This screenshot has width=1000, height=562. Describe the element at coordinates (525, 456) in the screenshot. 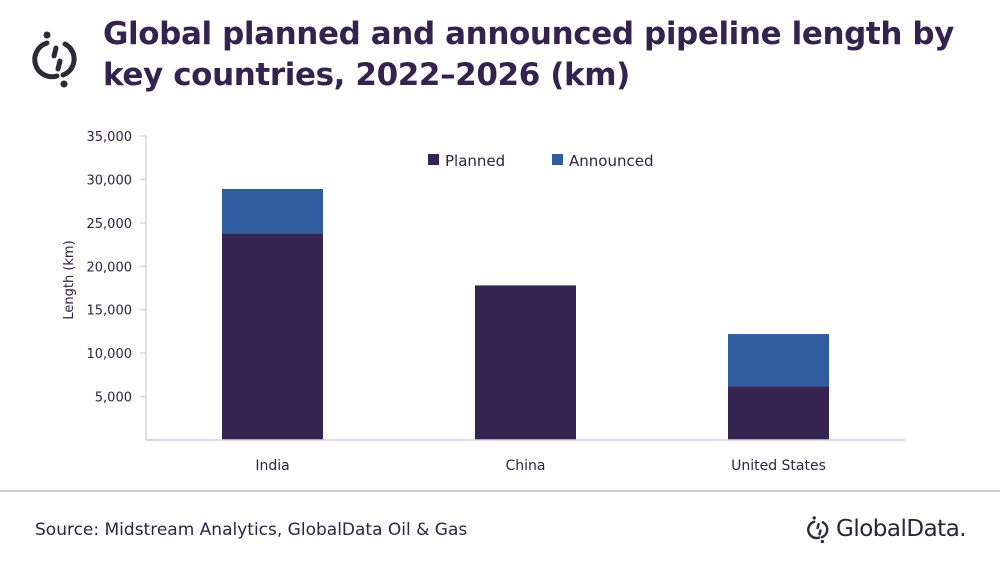

I see `x-axis: India China United States` at that location.